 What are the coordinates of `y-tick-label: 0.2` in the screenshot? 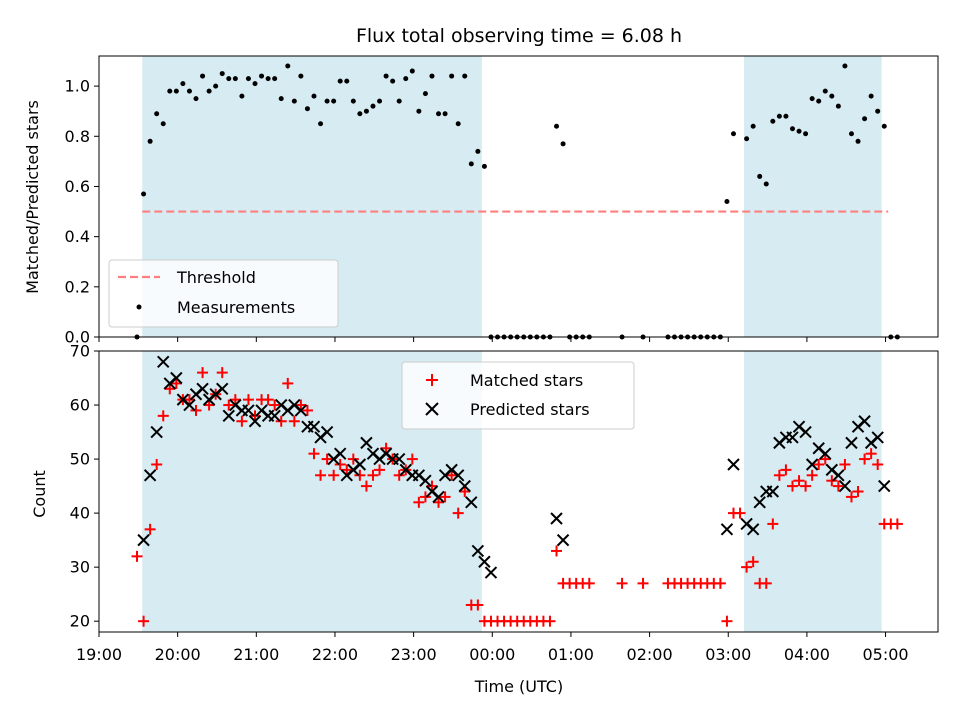 It's located at (77, 286).